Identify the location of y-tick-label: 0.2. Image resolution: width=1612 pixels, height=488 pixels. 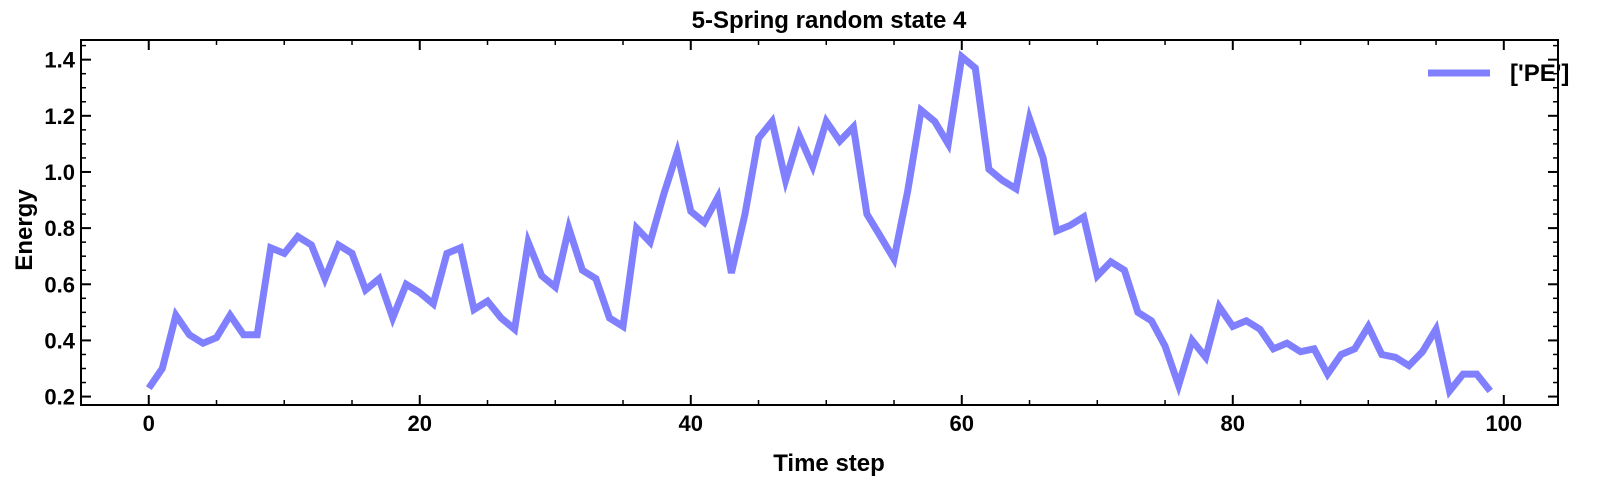
(59, 397).